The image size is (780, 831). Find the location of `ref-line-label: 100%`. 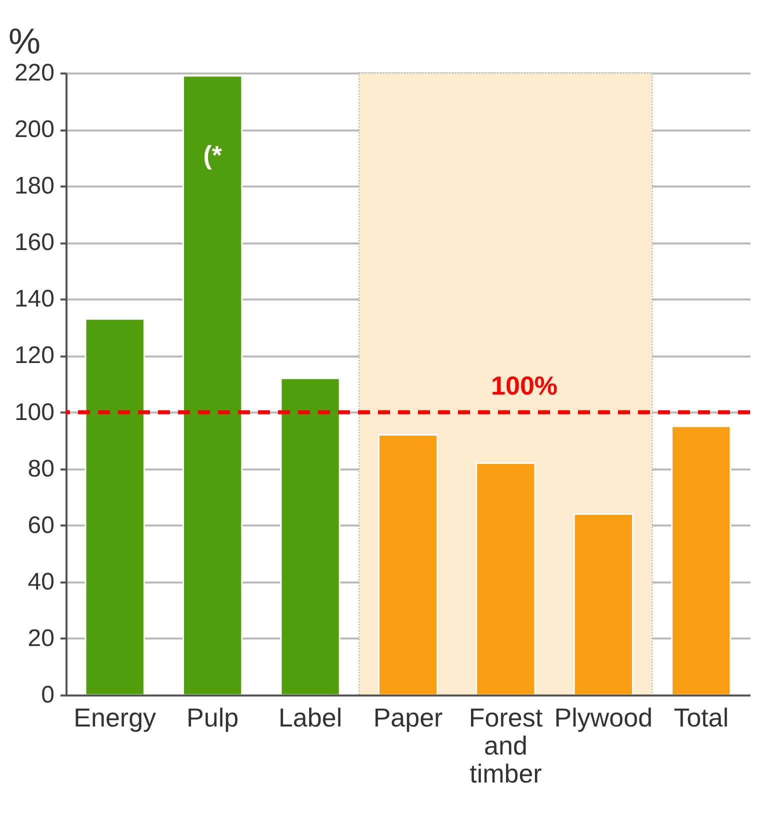

ref-line-label: 100% is located at coordinates (524, 385).